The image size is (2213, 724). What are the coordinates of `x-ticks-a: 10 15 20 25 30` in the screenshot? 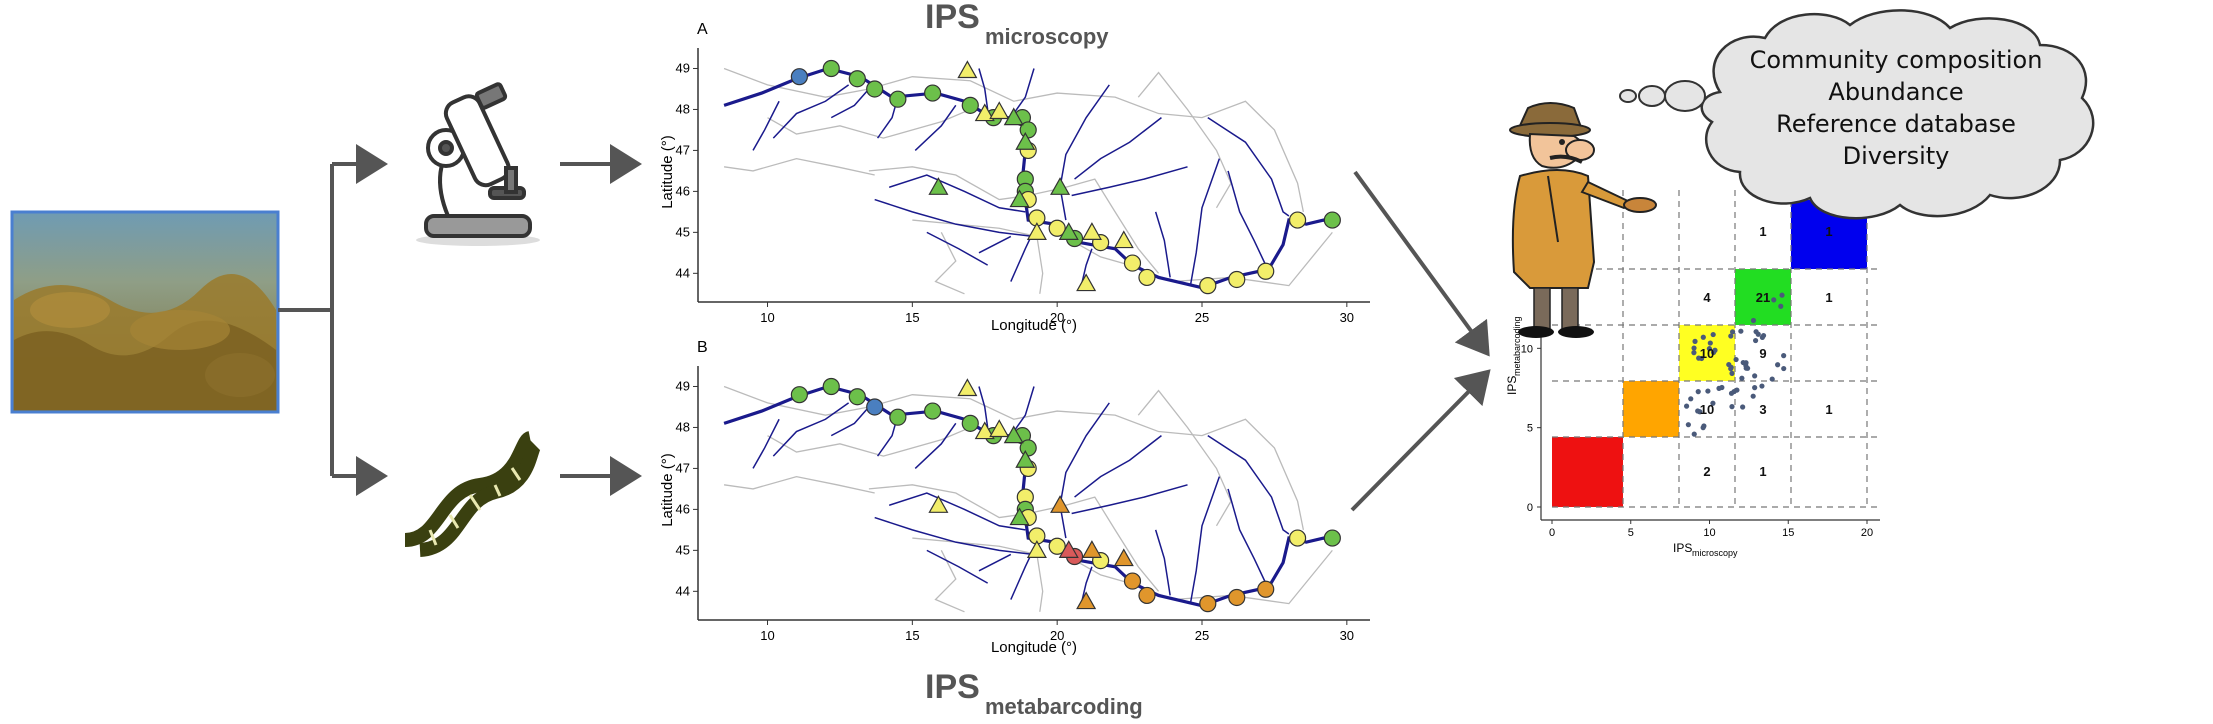 It's located at (1057, 313).